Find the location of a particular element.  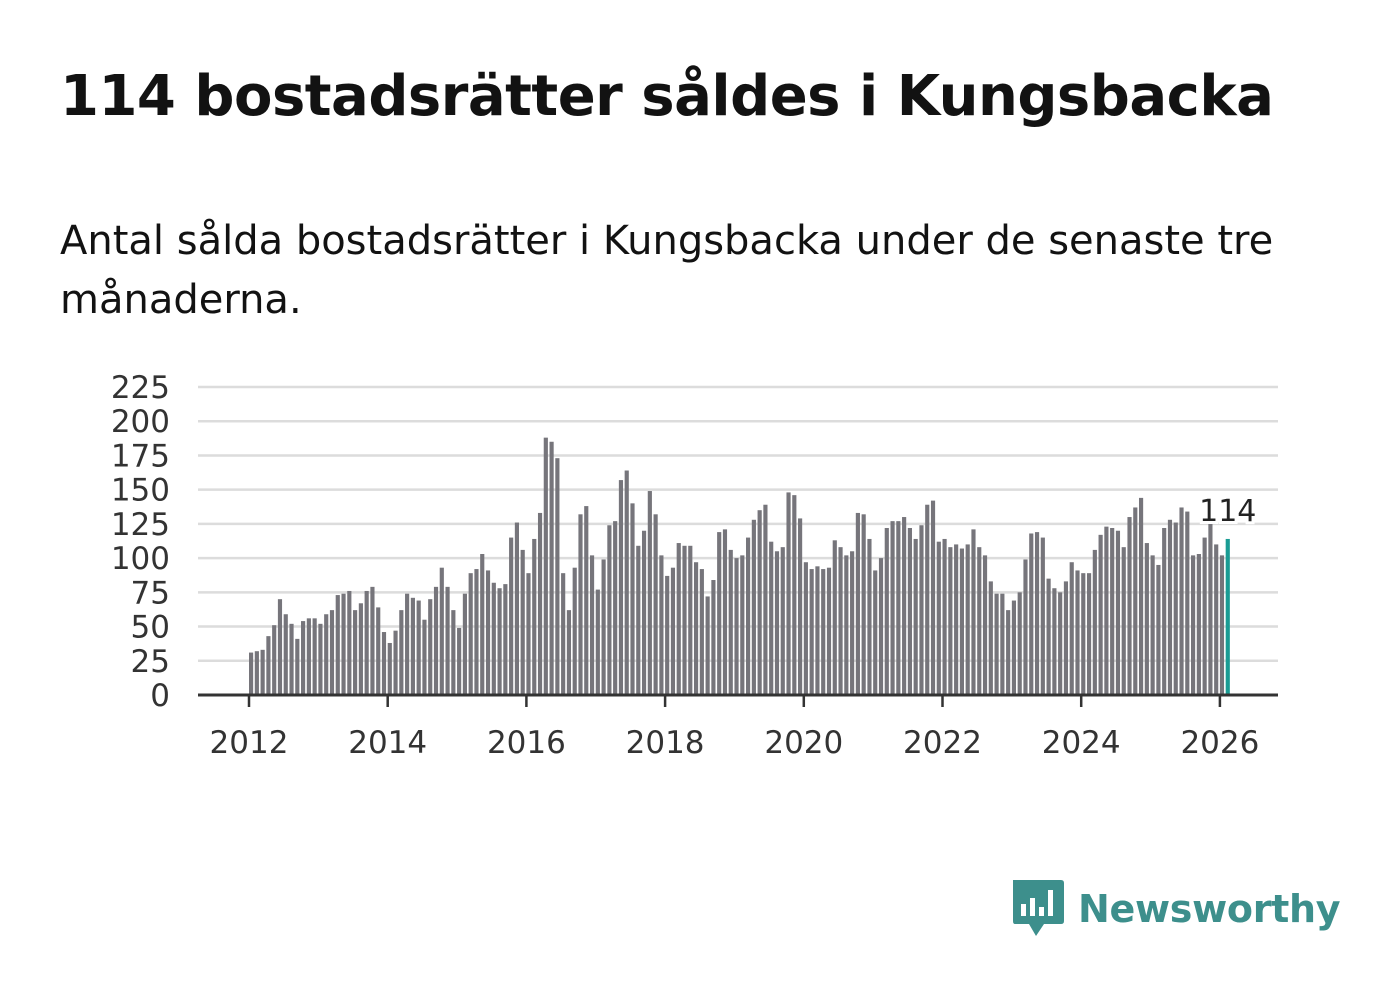

x-tick-label: 2018 is located at coordinates (665, 743).